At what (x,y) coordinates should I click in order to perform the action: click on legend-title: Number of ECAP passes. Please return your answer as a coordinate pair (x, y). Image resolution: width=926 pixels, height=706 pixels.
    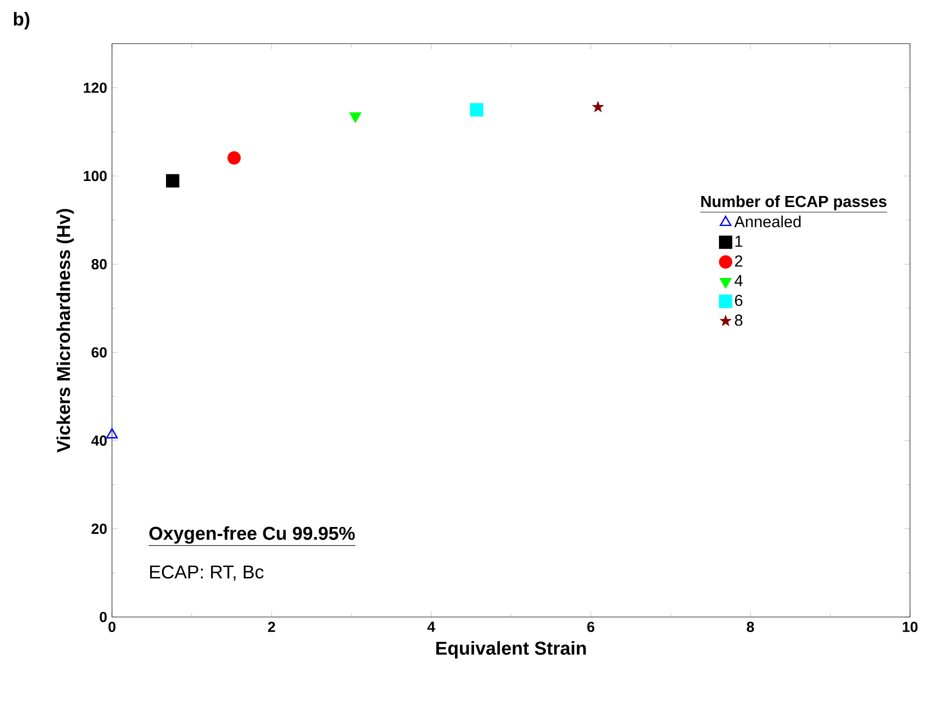
    Looking at the image, I should click on (793, 202).